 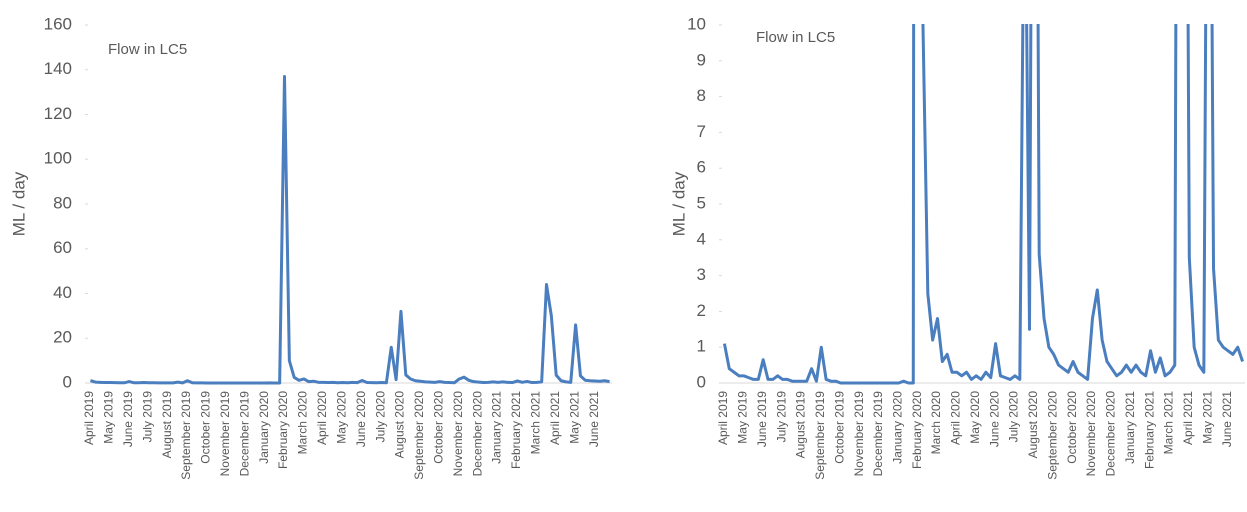 What do you see at coordinates (58, 68) in the screenshot?
I see `y-tick-label: 140` at bounding box center [58, 68].